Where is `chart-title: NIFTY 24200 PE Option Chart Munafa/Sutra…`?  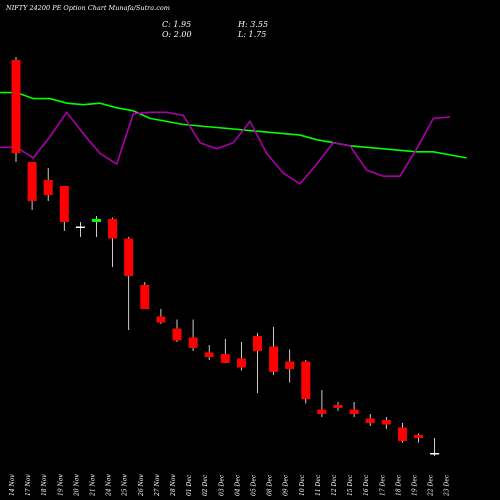 chart-title: NIFTY 24200 PE Option Chart Munafa/Sutra… is located at coordinates (88, 8).